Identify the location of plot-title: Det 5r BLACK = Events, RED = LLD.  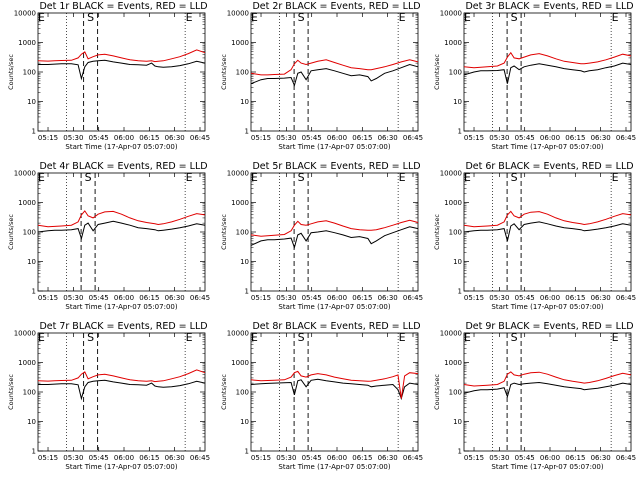
(336, 166).